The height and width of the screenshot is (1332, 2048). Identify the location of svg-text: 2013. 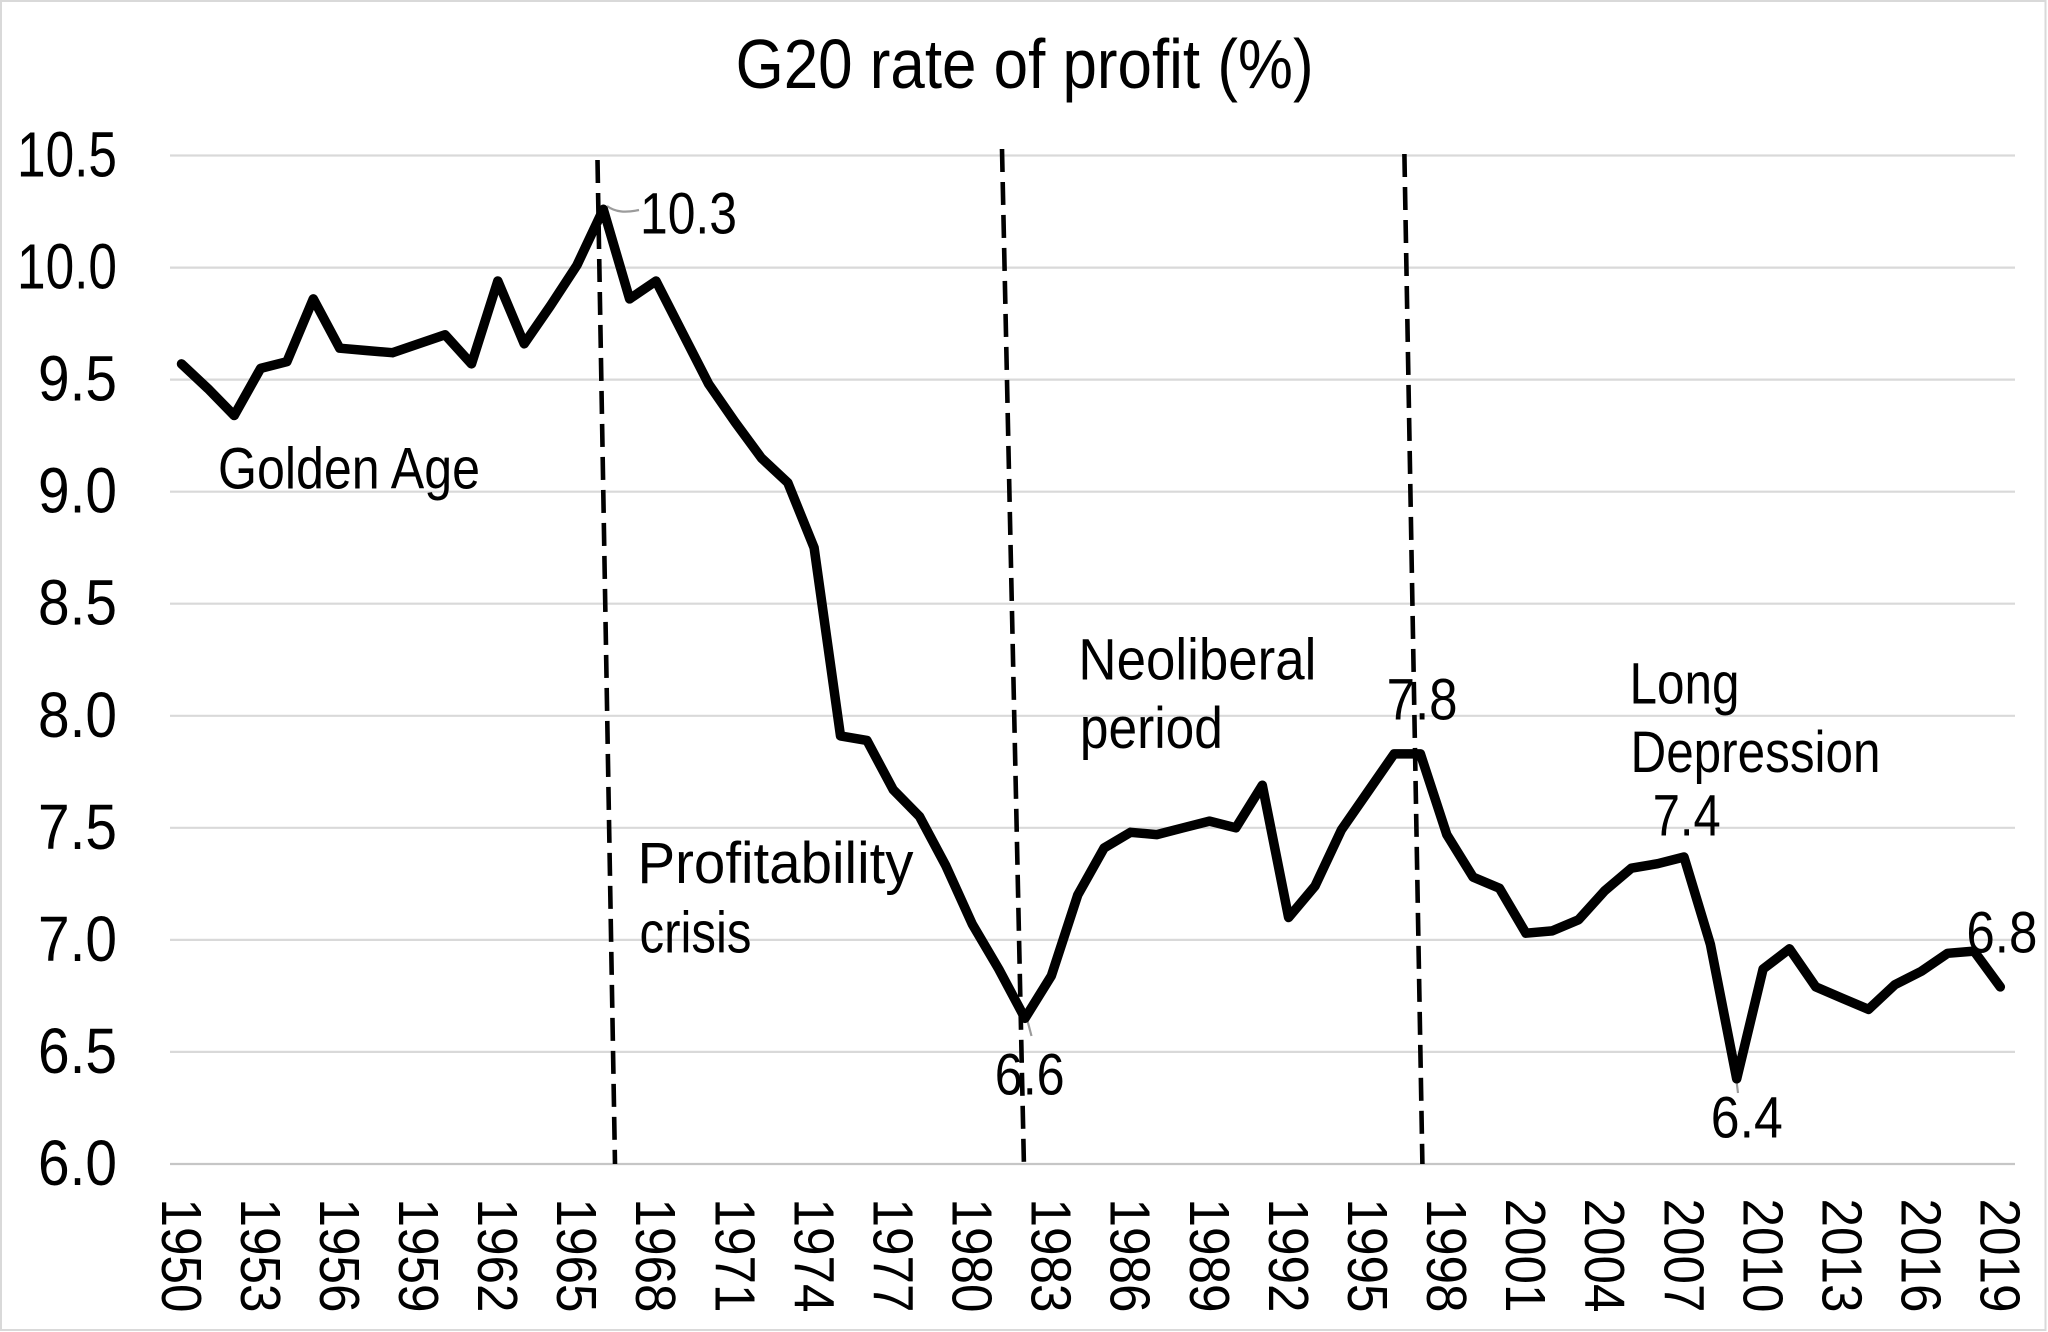
(1841, 1256).